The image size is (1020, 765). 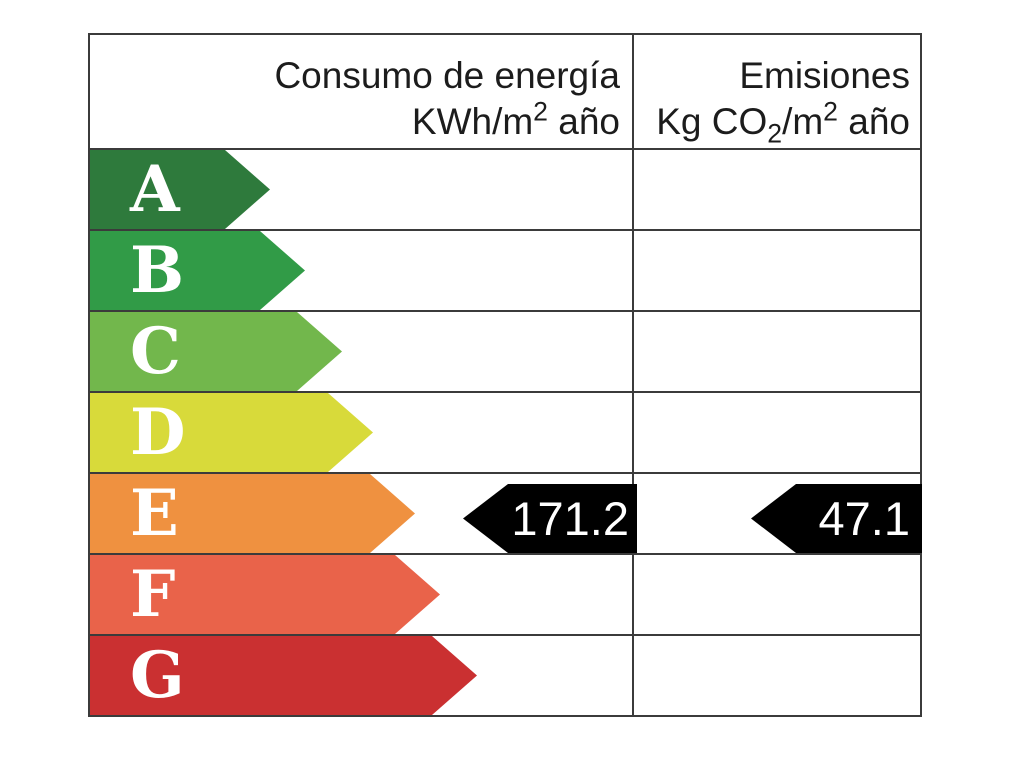 I want to click on consumption-title: Consumo de energía, so click(x=447, y=75).